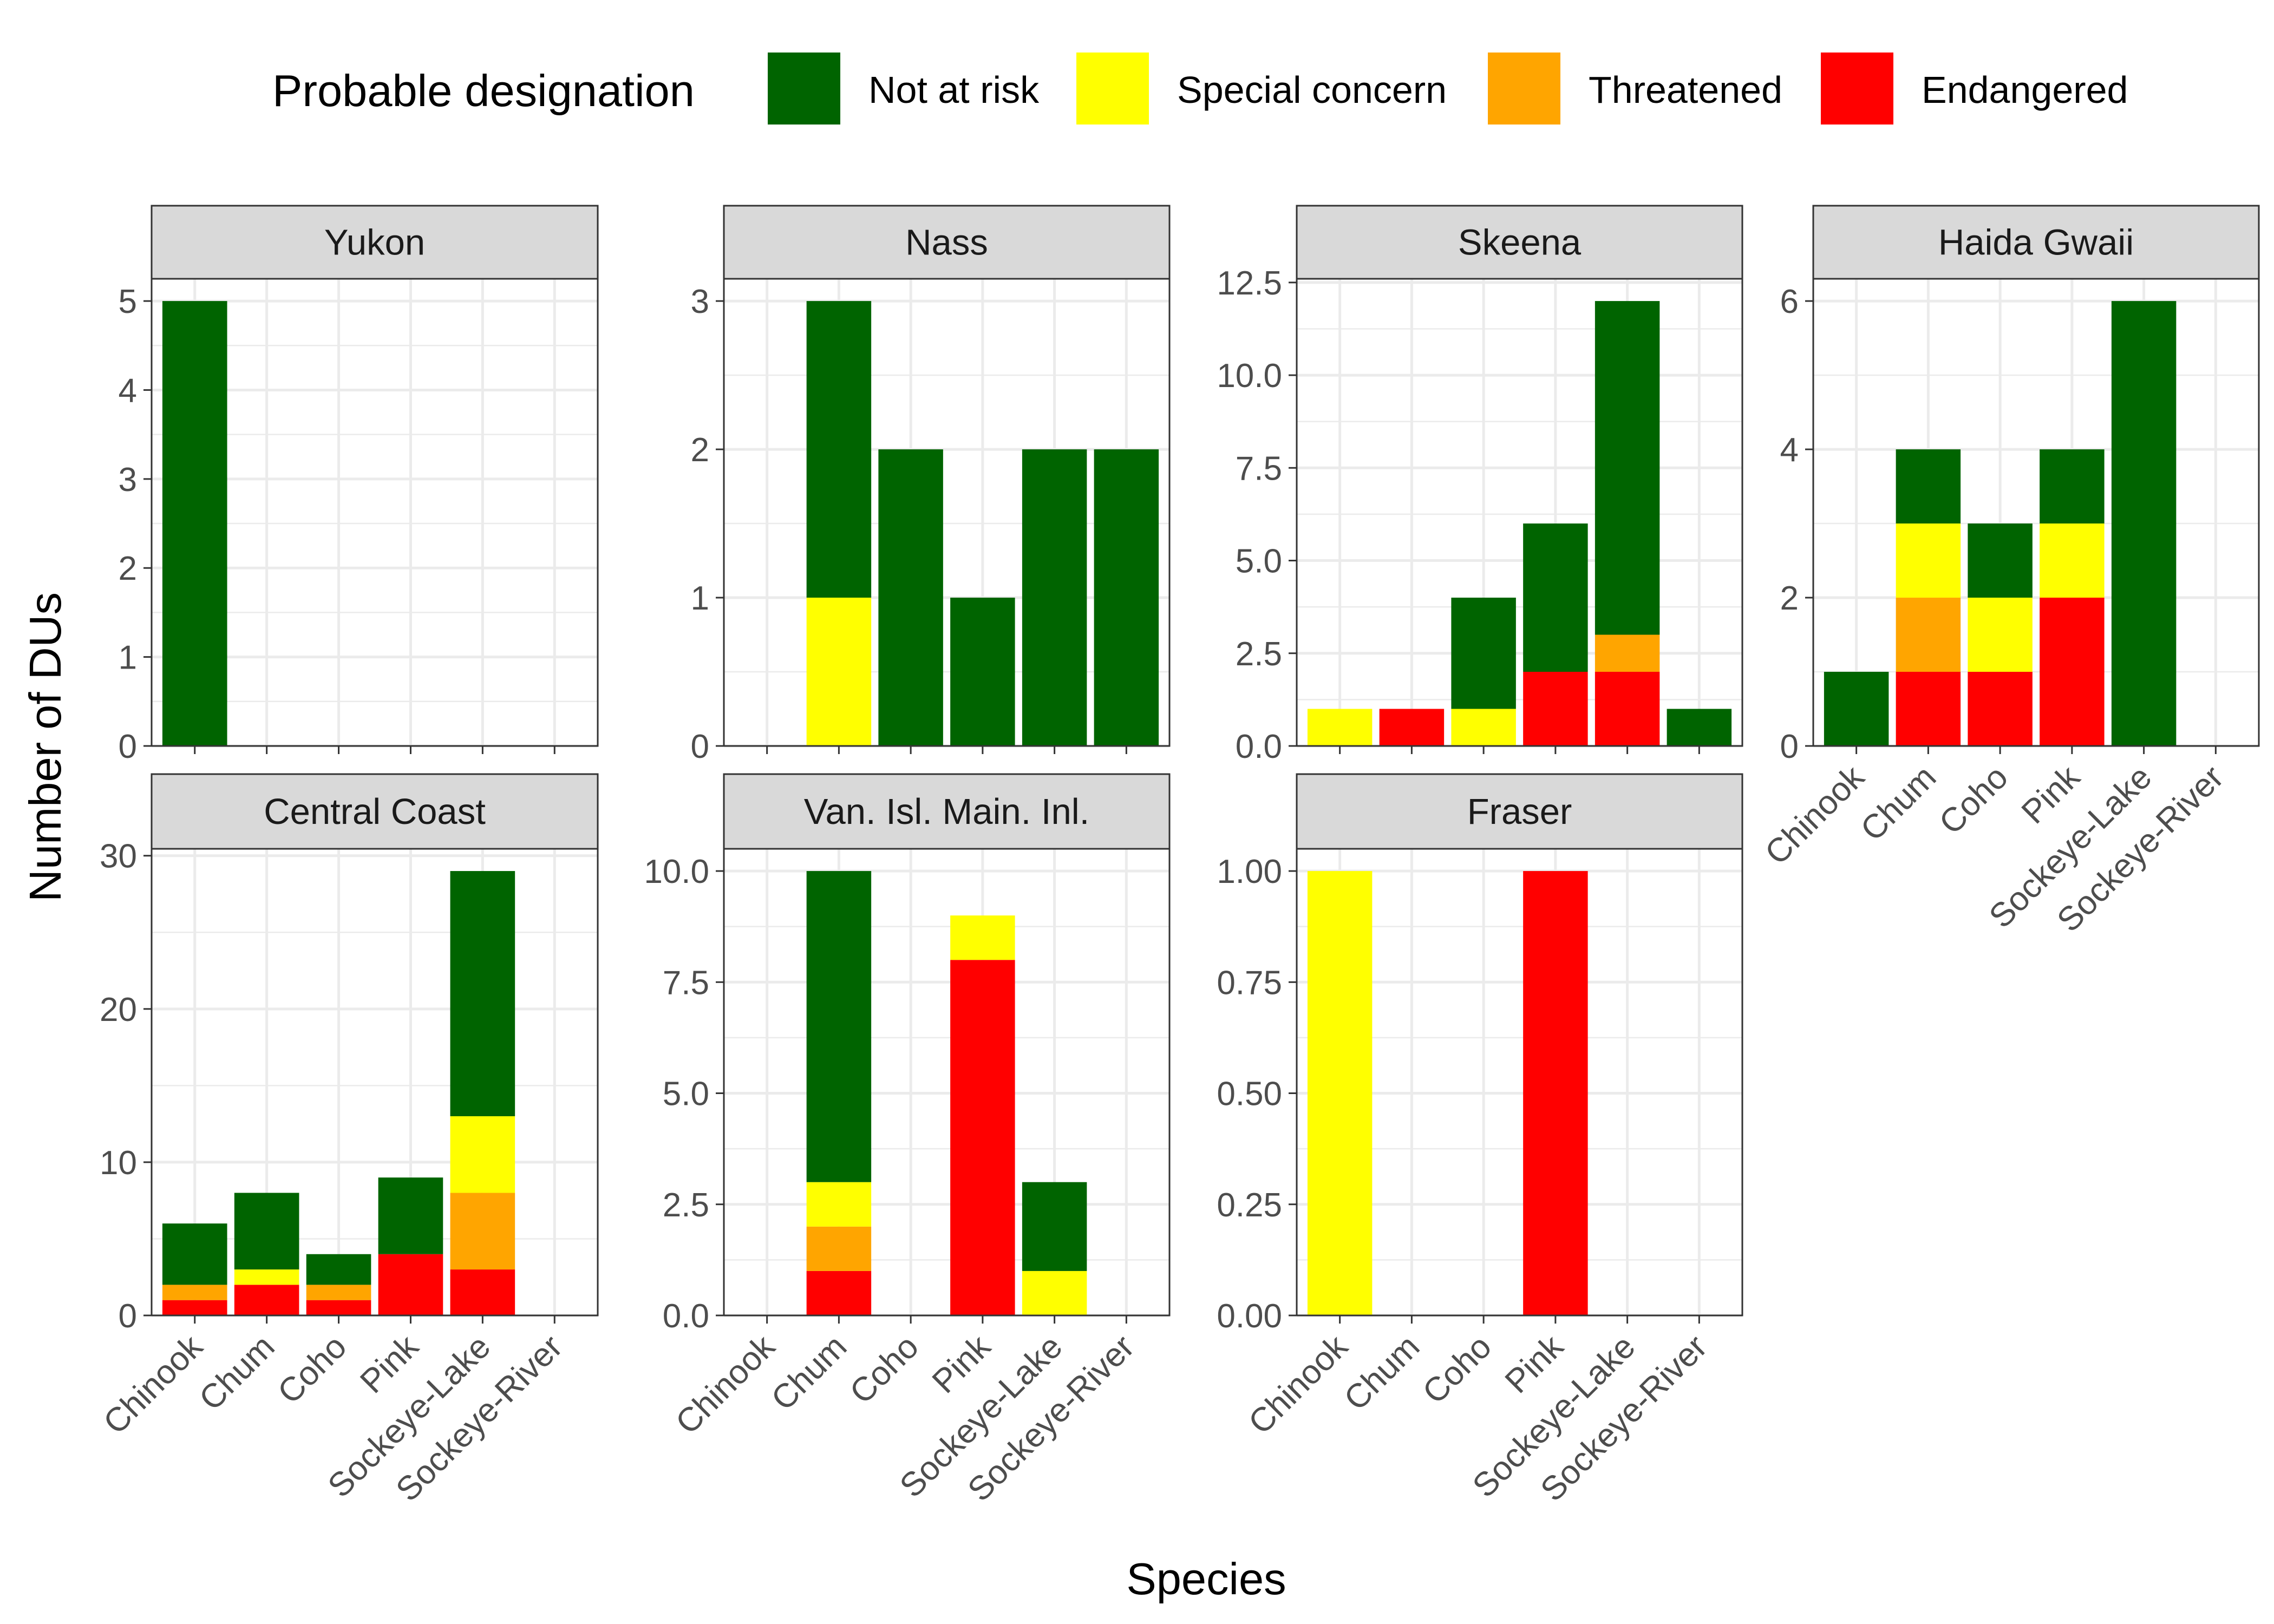  What do you see at coordinates (411, 1284) in the screenshot?
I see `bar-central-coast-pink-endangered` at bounding box center [411, 1284].